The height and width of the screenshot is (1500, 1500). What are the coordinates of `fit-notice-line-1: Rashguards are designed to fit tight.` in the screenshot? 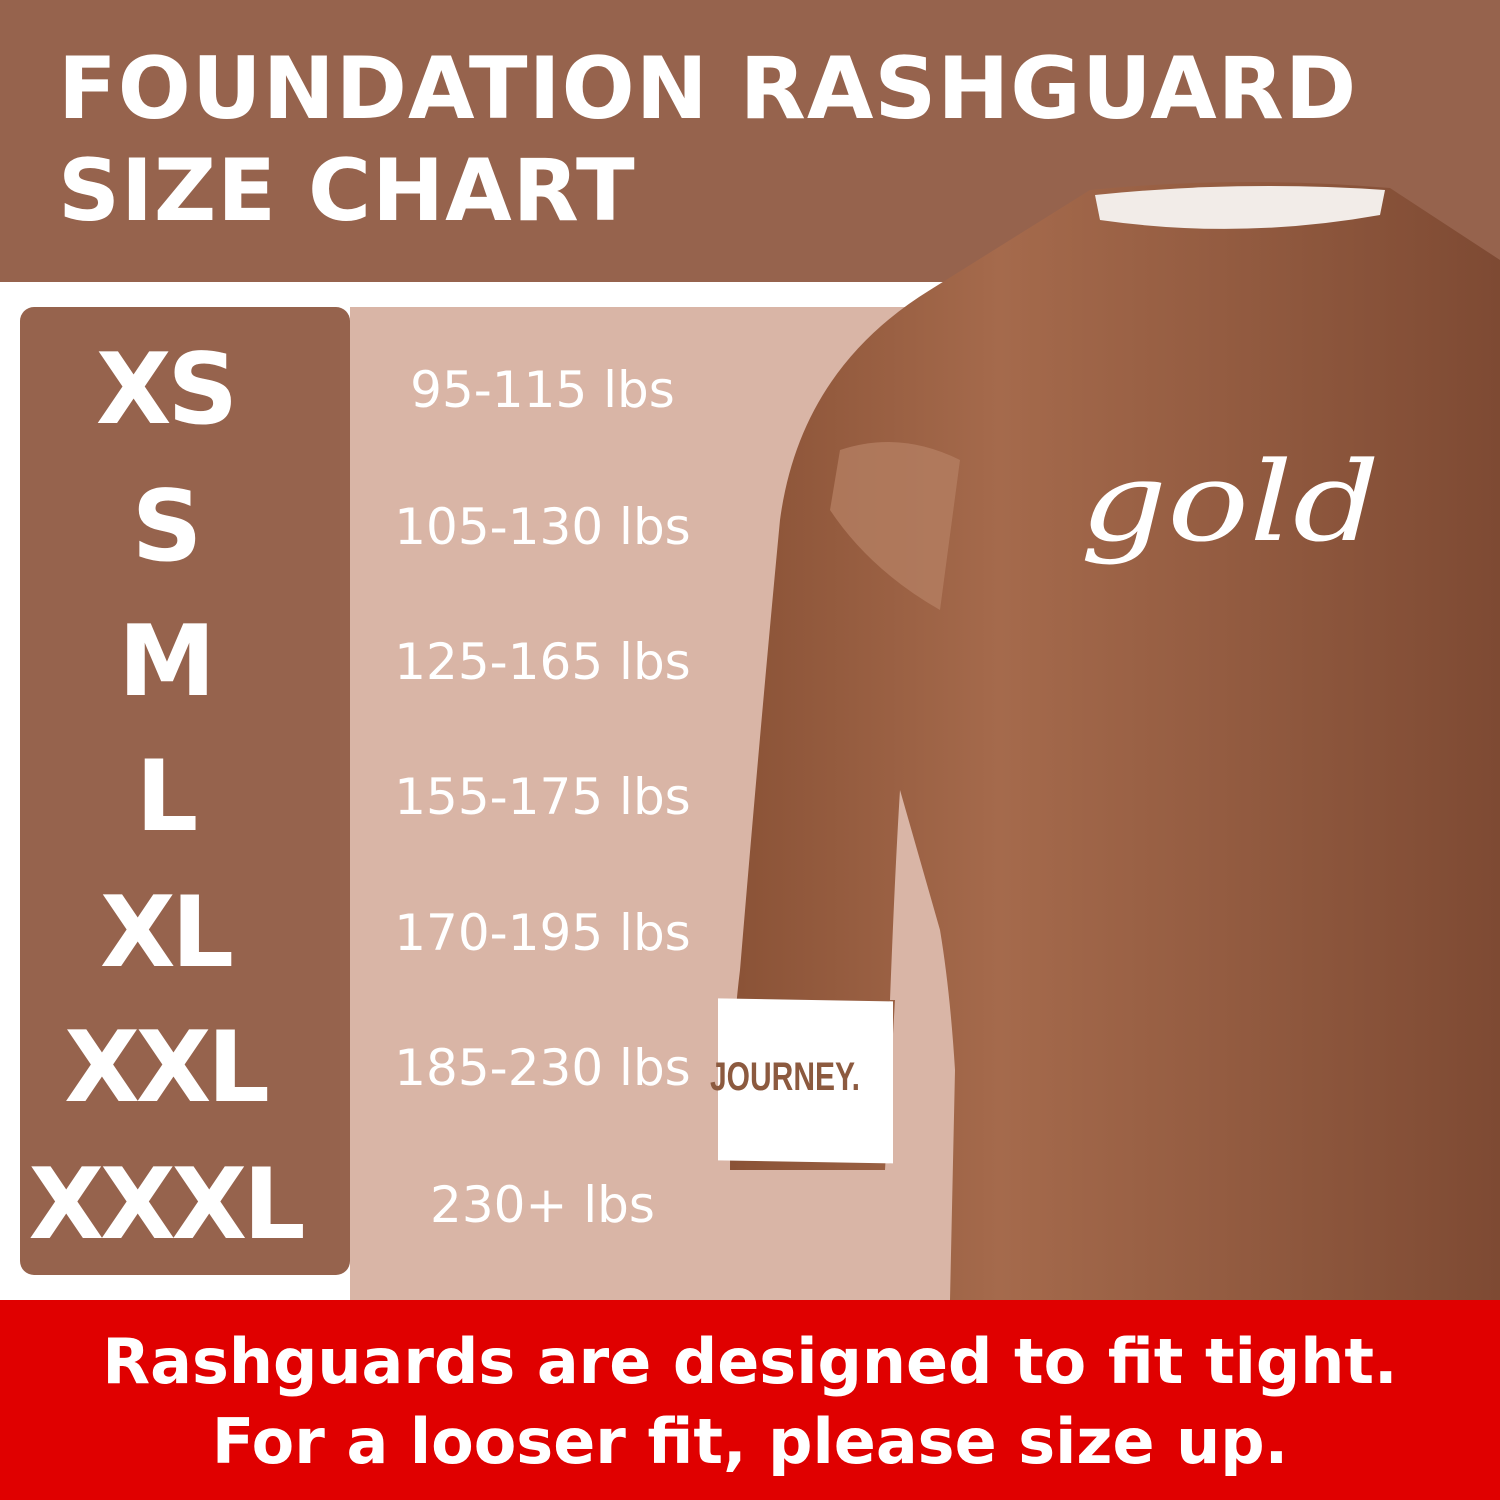 It's located at (750, 1361).